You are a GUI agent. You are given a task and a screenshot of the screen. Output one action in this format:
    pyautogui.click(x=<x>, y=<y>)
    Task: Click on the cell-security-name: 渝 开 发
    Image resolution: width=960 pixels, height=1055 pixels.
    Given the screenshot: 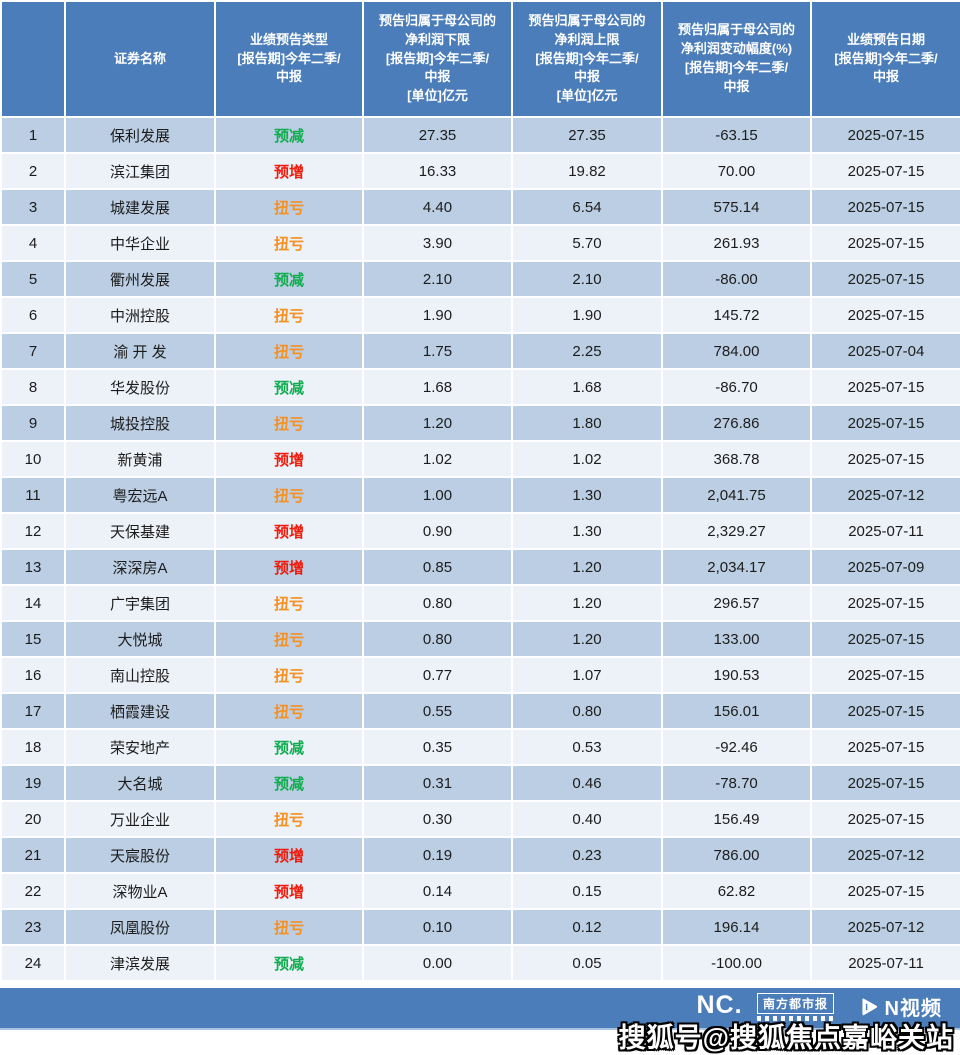 What is the action you would take?
    pyautogui.click(x=140, y=351)
    